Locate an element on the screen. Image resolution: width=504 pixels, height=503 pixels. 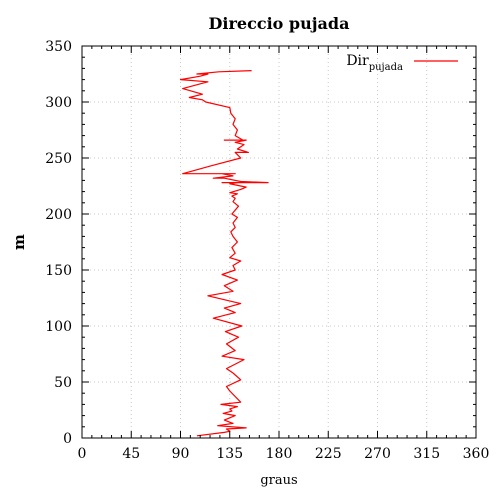
y-tick-label: 50 is located at coordinates (63, 383).